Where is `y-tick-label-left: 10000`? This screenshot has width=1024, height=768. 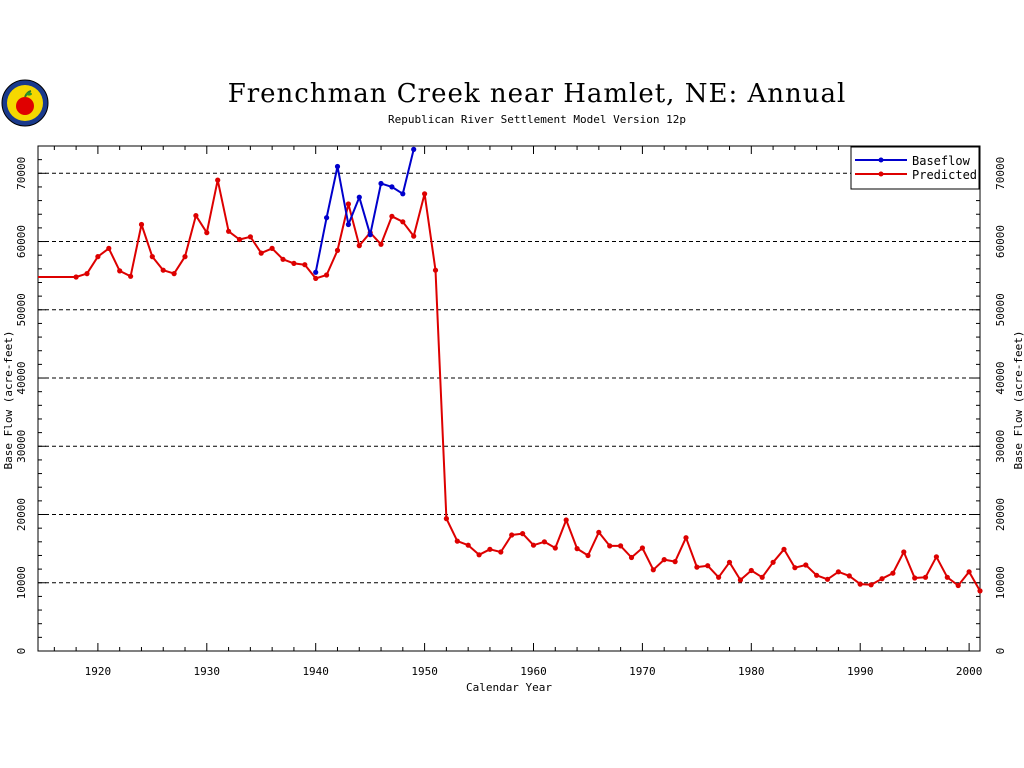
y-tick-label-left: 10000 is located at coordinates (21, 582).